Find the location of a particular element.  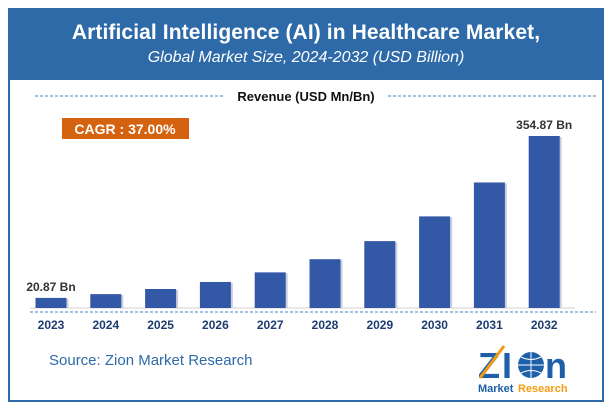

bar-2027 is located at coordinates (270, 290).